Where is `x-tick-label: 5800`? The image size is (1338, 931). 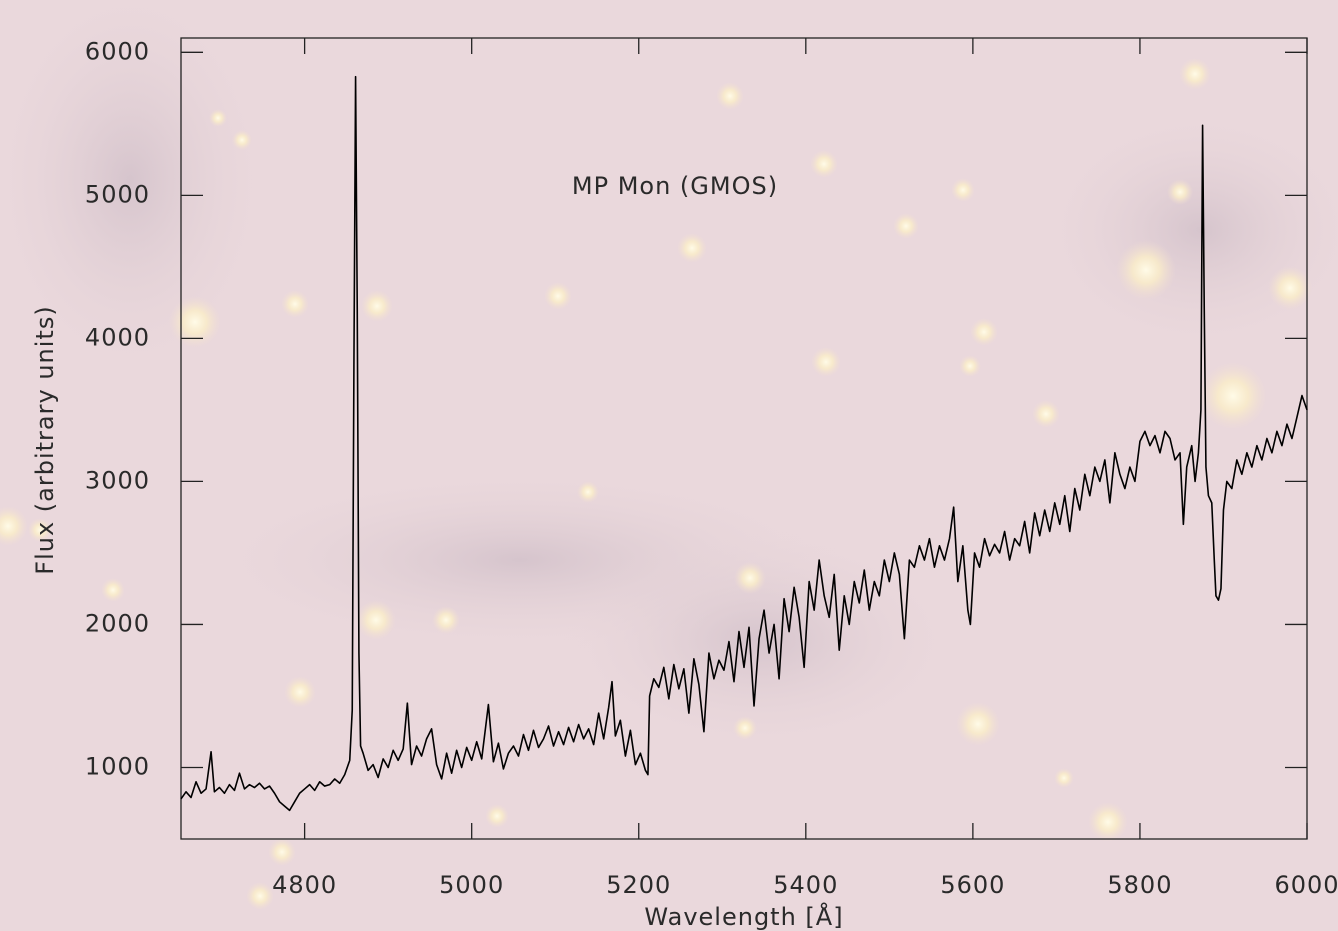 x-tick-label: 5800 is located at coordinates (1139, 885).